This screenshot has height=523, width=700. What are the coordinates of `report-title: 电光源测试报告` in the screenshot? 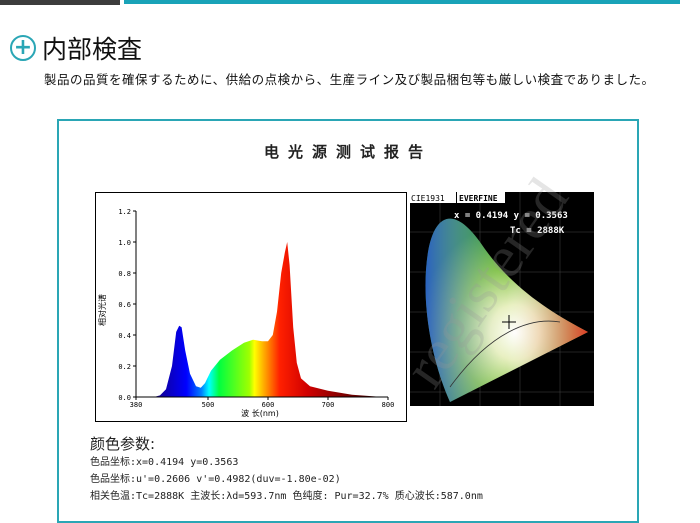 It's located at (347, 152).